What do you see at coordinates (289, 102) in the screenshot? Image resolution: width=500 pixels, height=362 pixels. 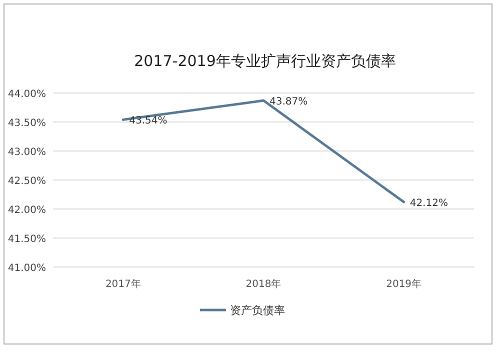 I see `data-label: 43.87%` at bounding box center [289, 102].